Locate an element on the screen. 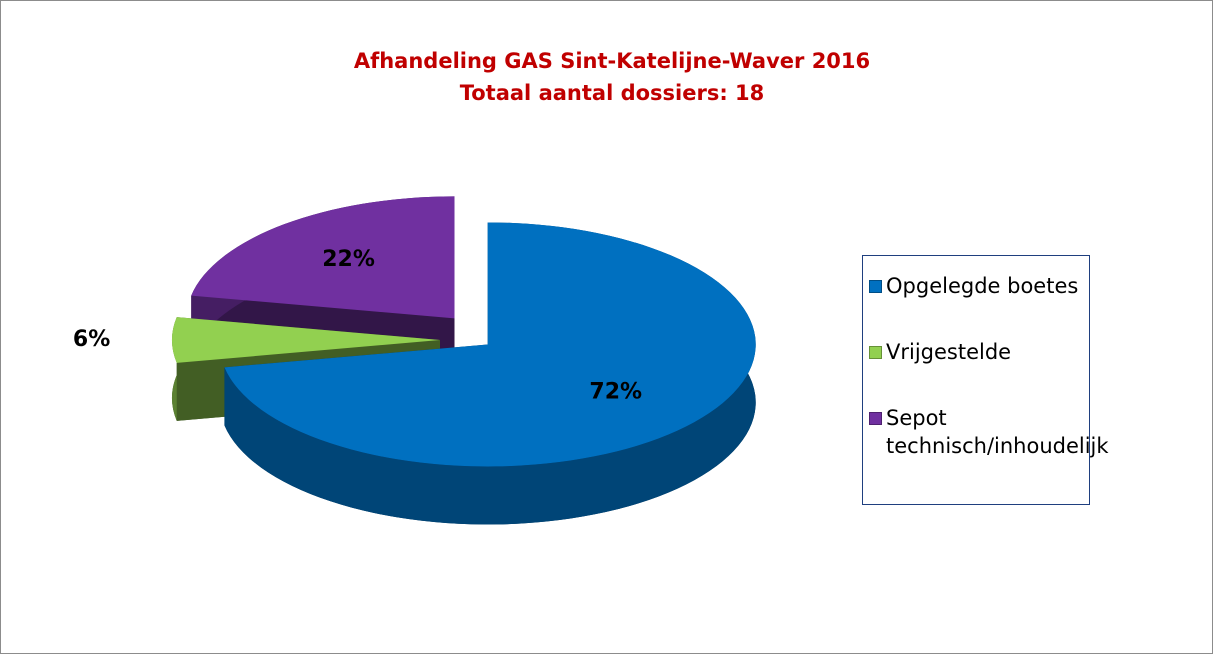 The height and width of the screenshot is (654, 1213). legend-entry: Sepot technisch/inhoudelijk is located at coordinates (989, 432).